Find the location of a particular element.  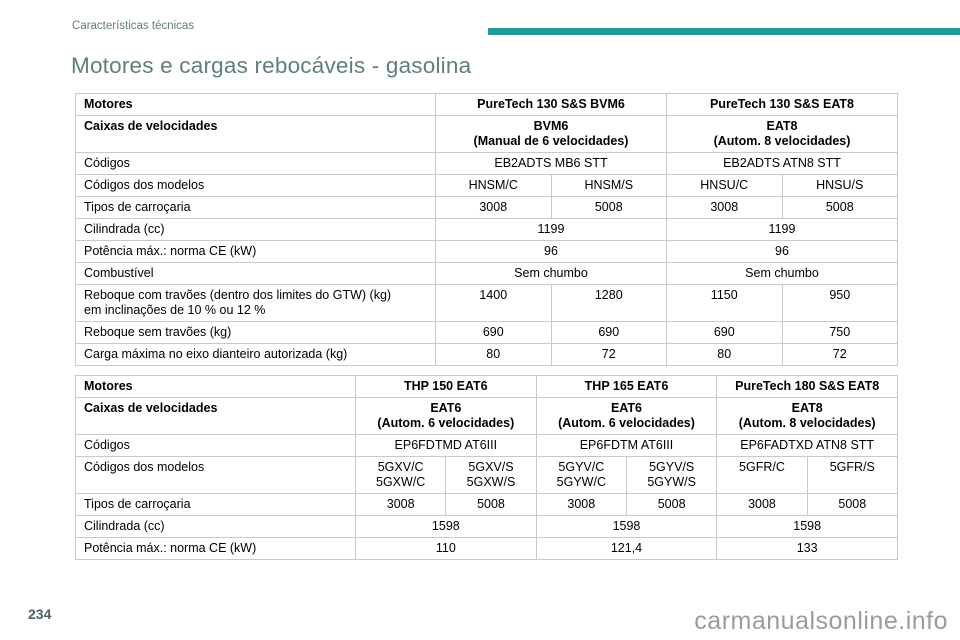

value-cell: 1400 is located at coordinates (493, 303).